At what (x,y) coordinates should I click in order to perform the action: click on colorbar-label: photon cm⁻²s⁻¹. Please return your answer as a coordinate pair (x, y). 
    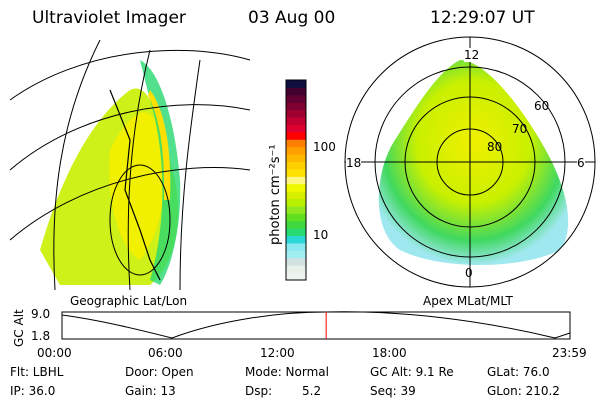
    Looking at the image, I should click on (275, 194).